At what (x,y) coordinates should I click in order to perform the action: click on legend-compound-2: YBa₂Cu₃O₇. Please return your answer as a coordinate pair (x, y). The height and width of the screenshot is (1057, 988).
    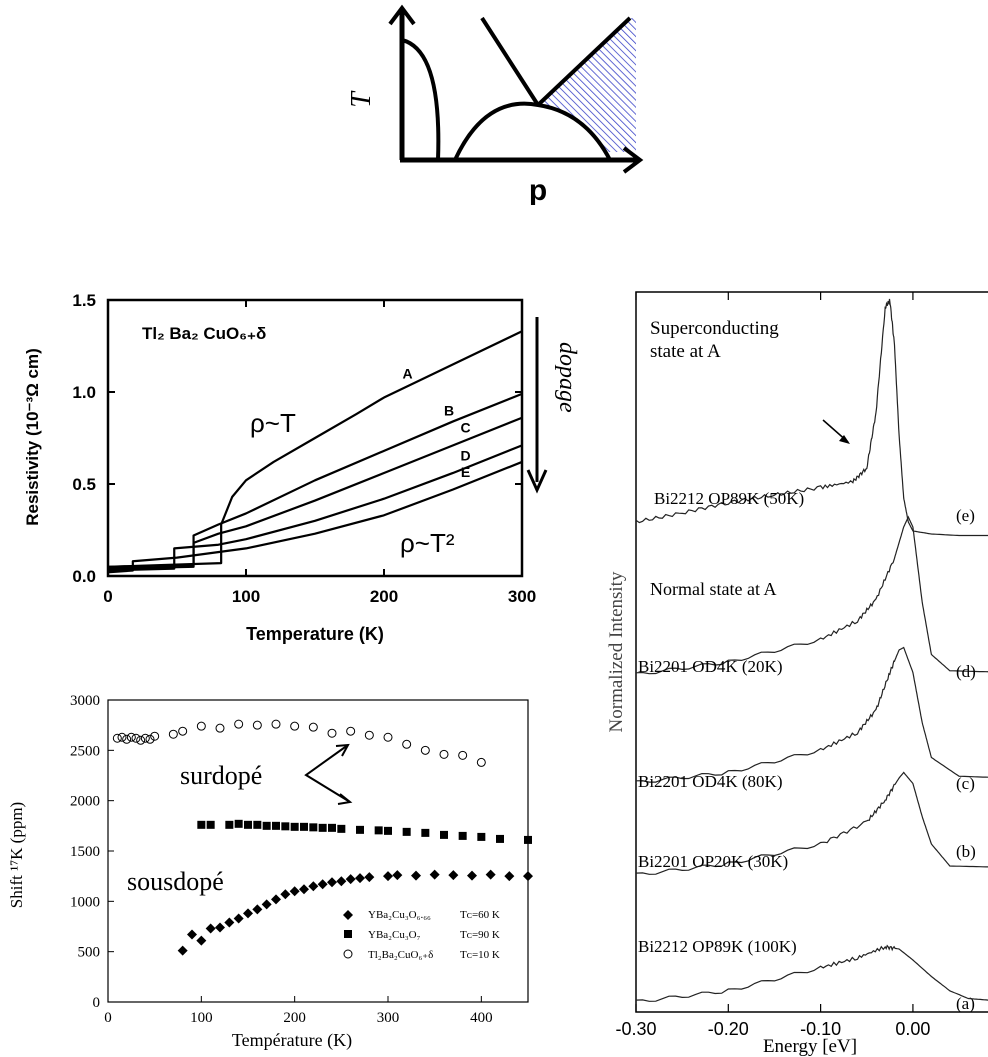
    Looking at the image, I should click on (394, 935).